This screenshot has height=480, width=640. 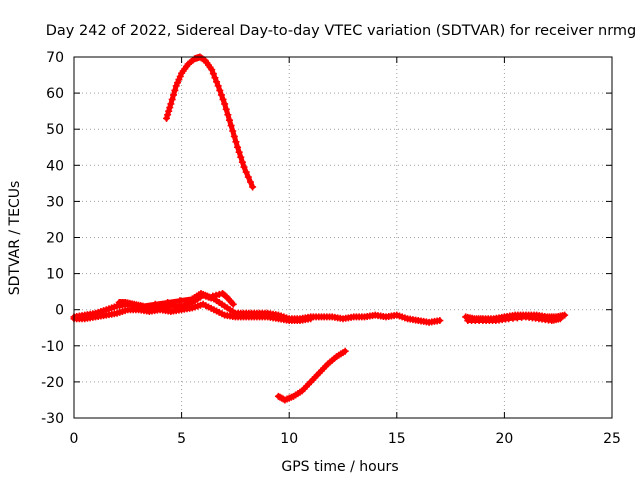 What do you see at coordinates (181, 439) in the screenshot?
I see `x-tick-label: 5` at bounding box center [181, 439].